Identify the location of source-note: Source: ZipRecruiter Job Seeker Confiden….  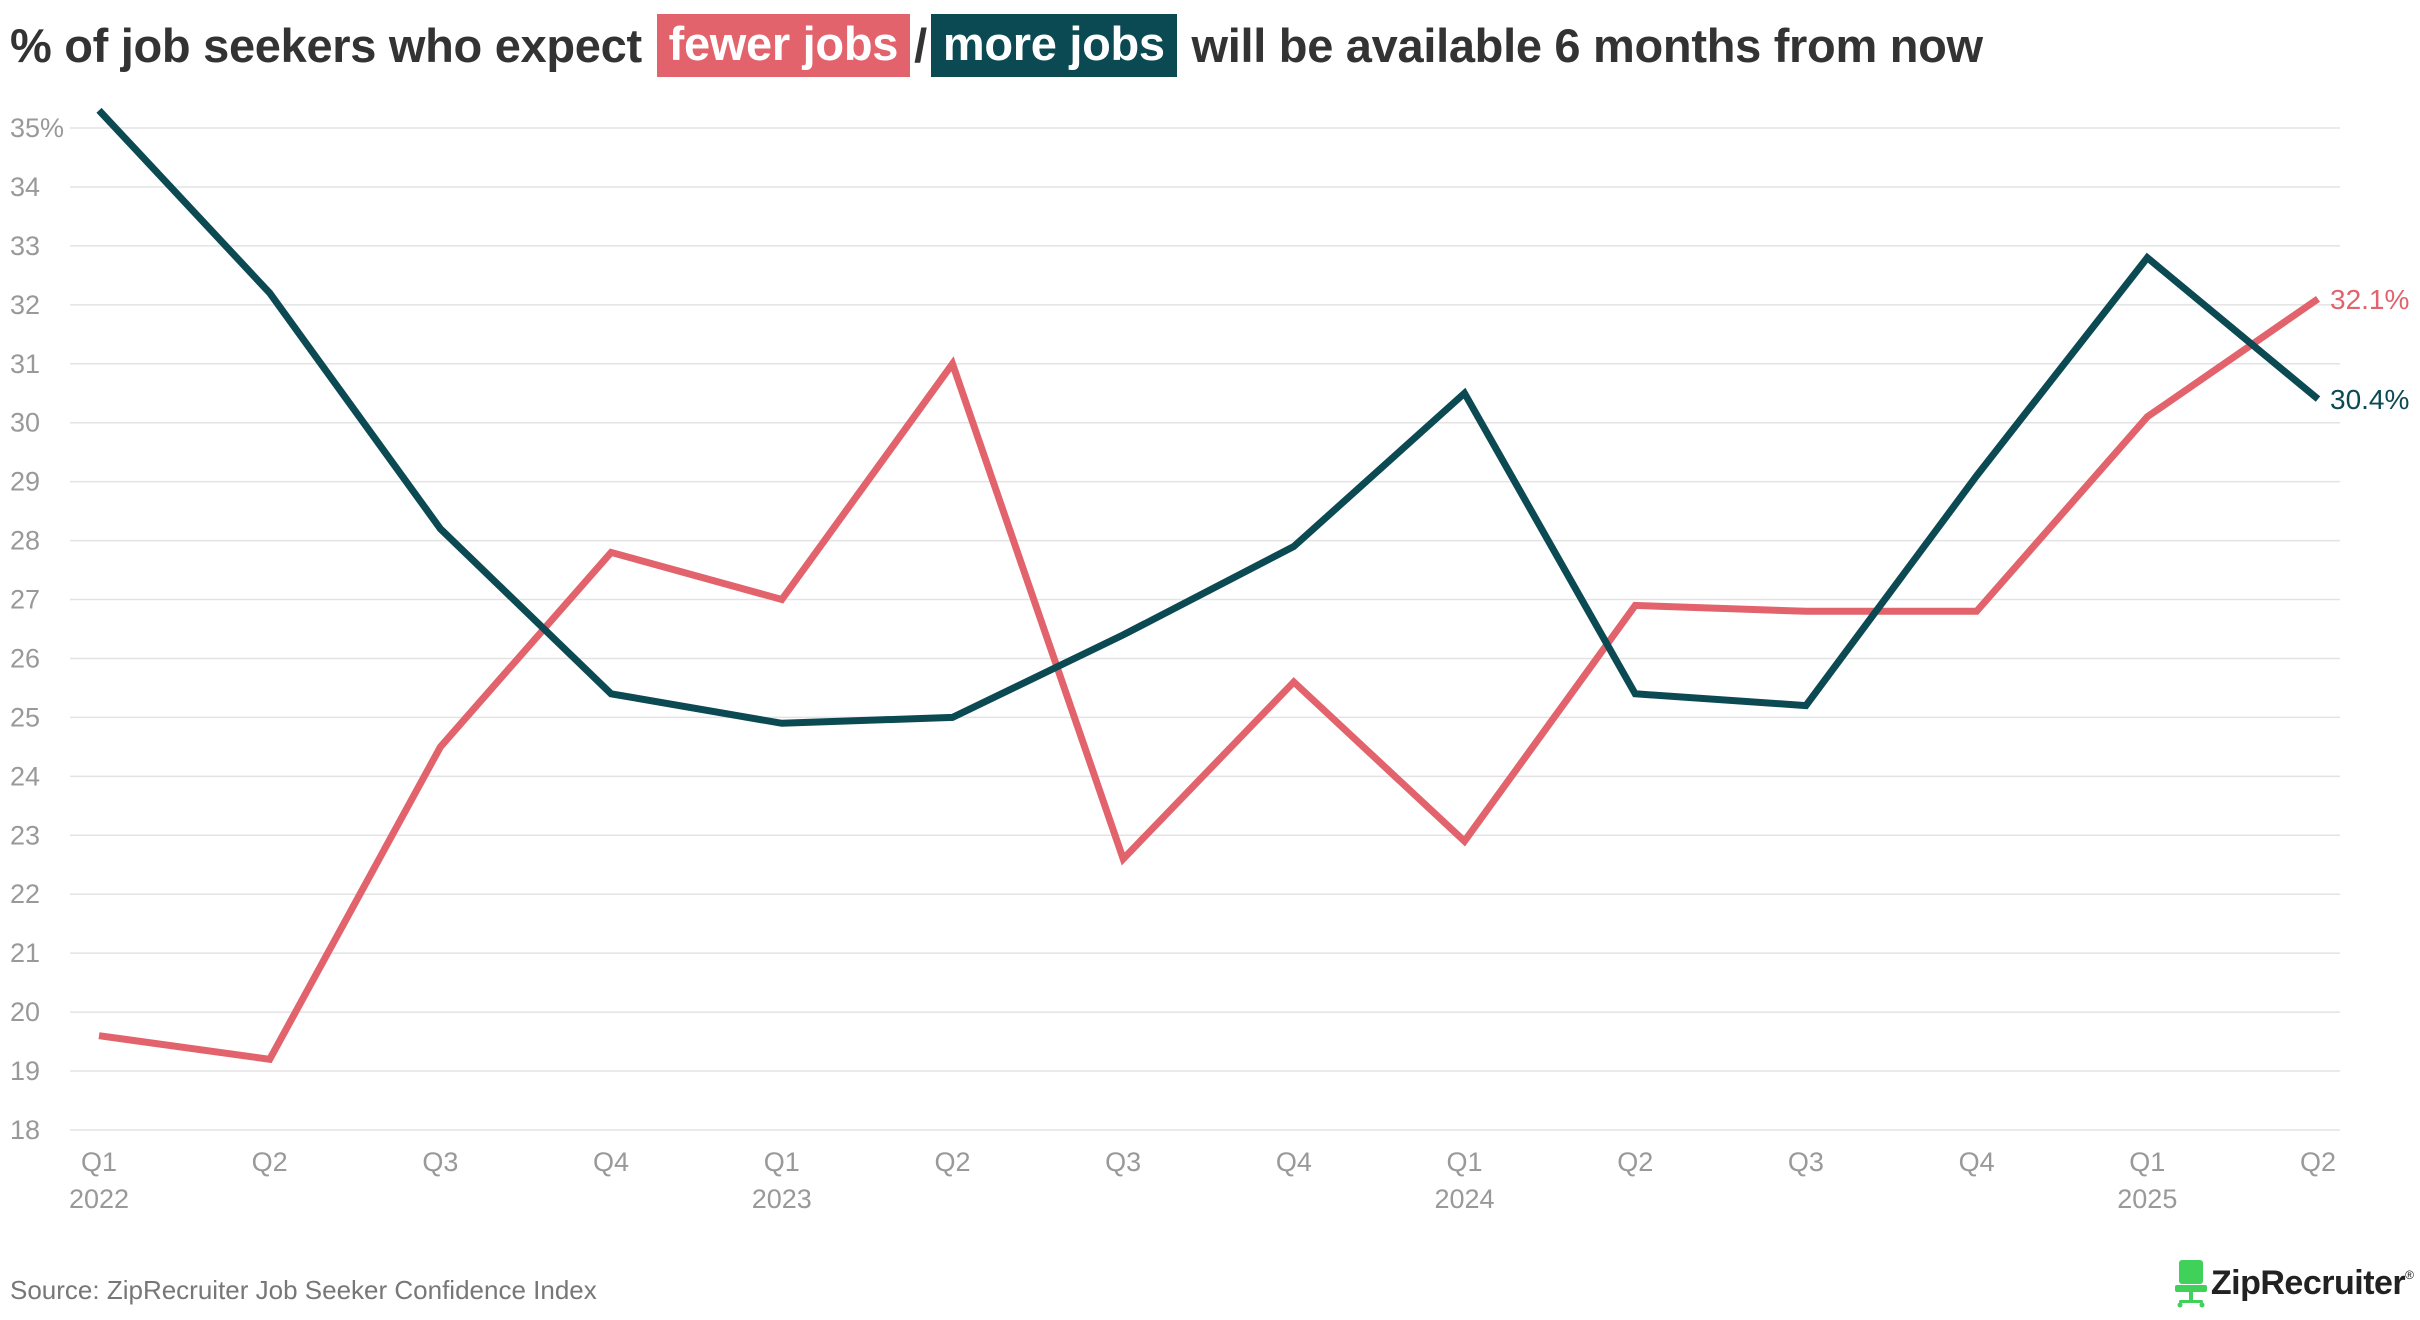
(303, 1290).